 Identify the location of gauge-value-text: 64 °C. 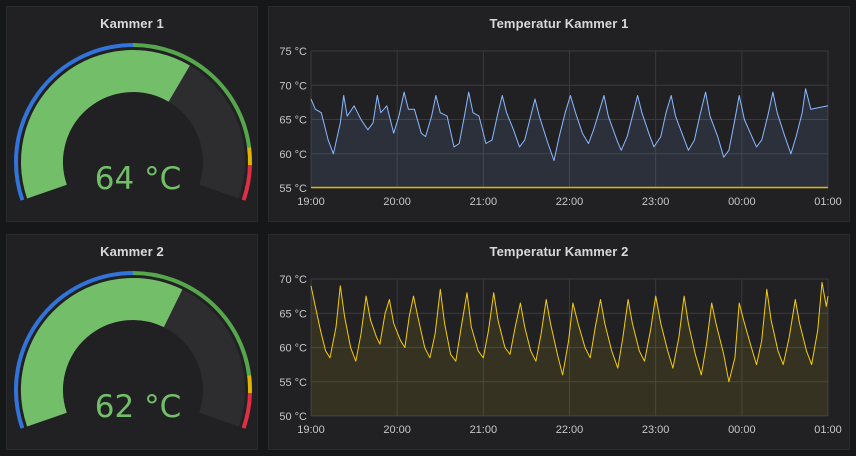
(138, 179).